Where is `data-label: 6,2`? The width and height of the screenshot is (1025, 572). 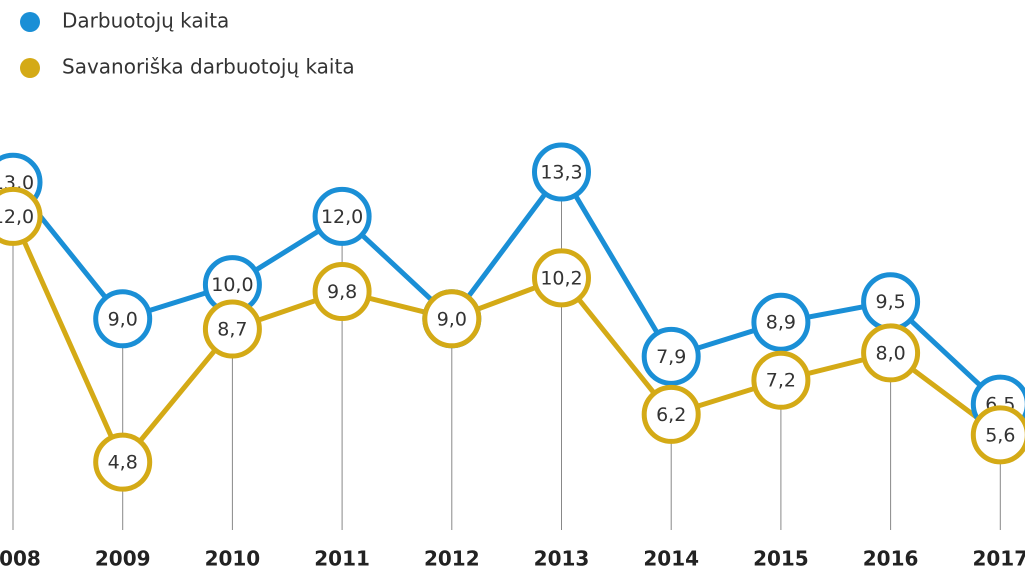
data-label: 6,2 is located at coordinates (671, 415).